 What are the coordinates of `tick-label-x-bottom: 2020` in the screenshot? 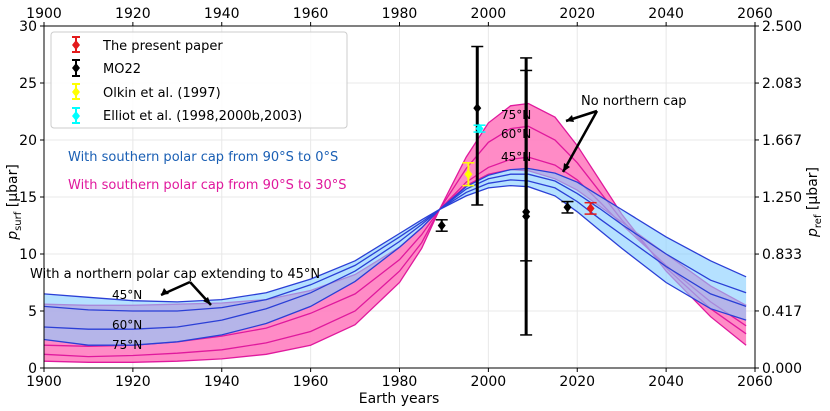 It's located at (577, 382).